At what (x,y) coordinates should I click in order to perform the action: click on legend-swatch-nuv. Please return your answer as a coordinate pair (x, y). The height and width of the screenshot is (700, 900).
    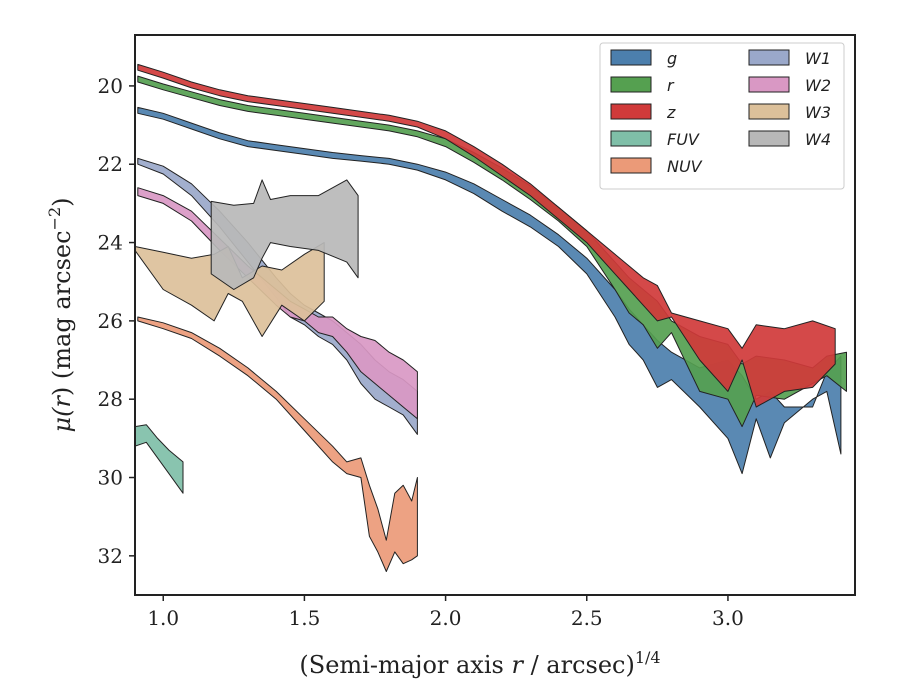
    Looking at the image, I should click on (631, 165).